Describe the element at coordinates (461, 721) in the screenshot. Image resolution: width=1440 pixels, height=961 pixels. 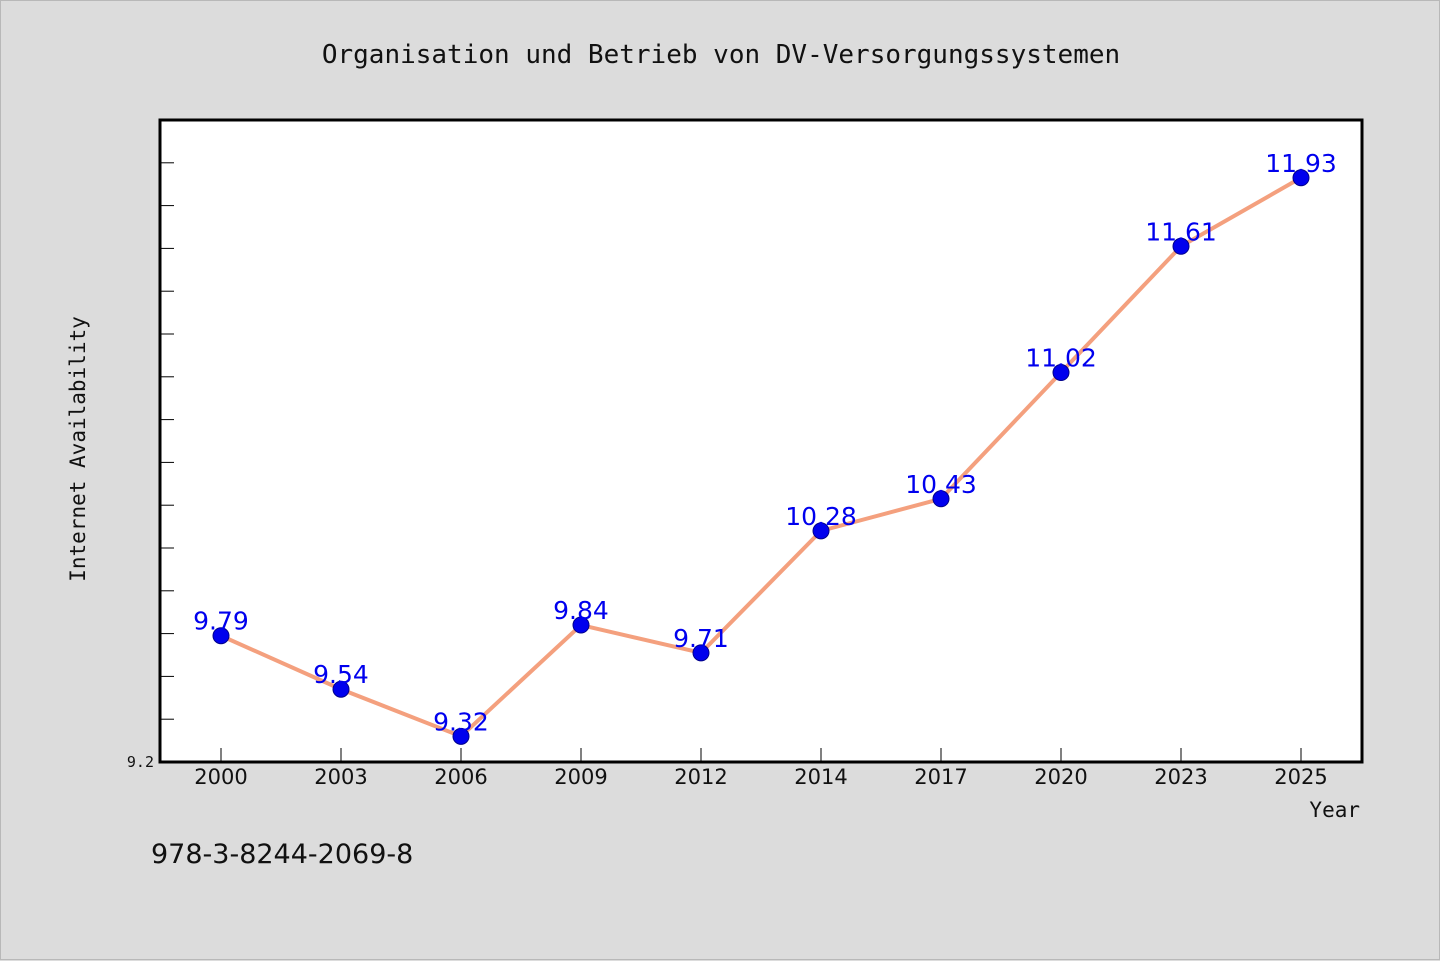
I see `data-label: 9.32` at that location.